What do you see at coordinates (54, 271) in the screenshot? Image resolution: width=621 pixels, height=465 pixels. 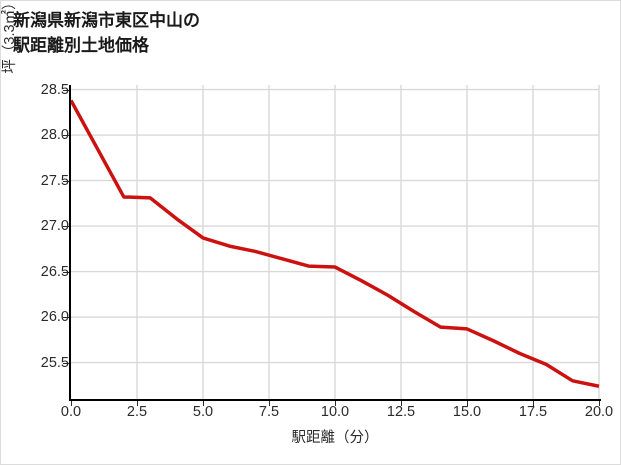 I see `y-tick-label: 26.5` at bounding box center [54, 271].